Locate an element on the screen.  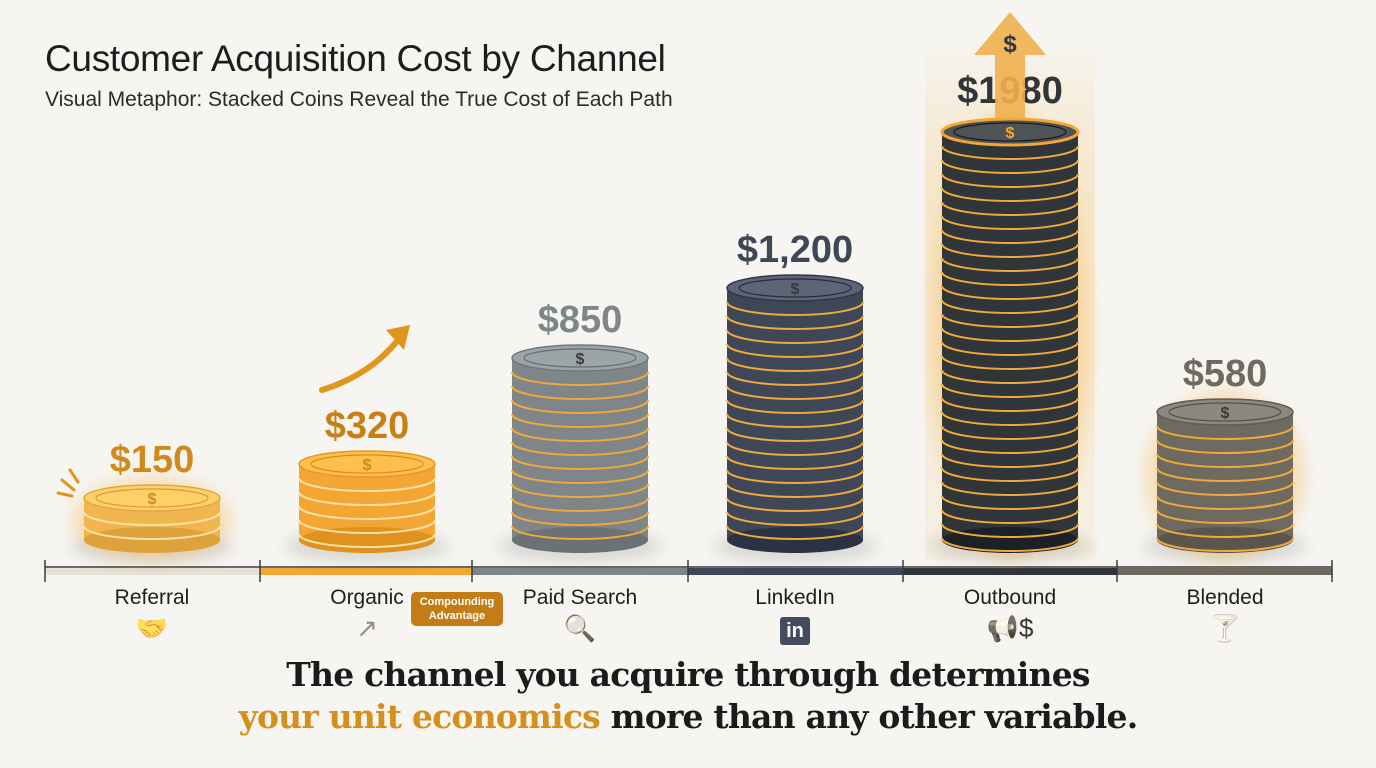
value-label: $320 is located at coordinates (367, 426).